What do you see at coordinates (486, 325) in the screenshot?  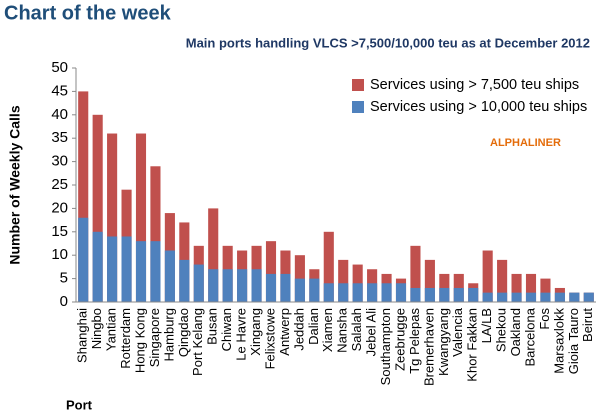 I see `x-tick-label: LA/LB` at bounding box center [486, 325].